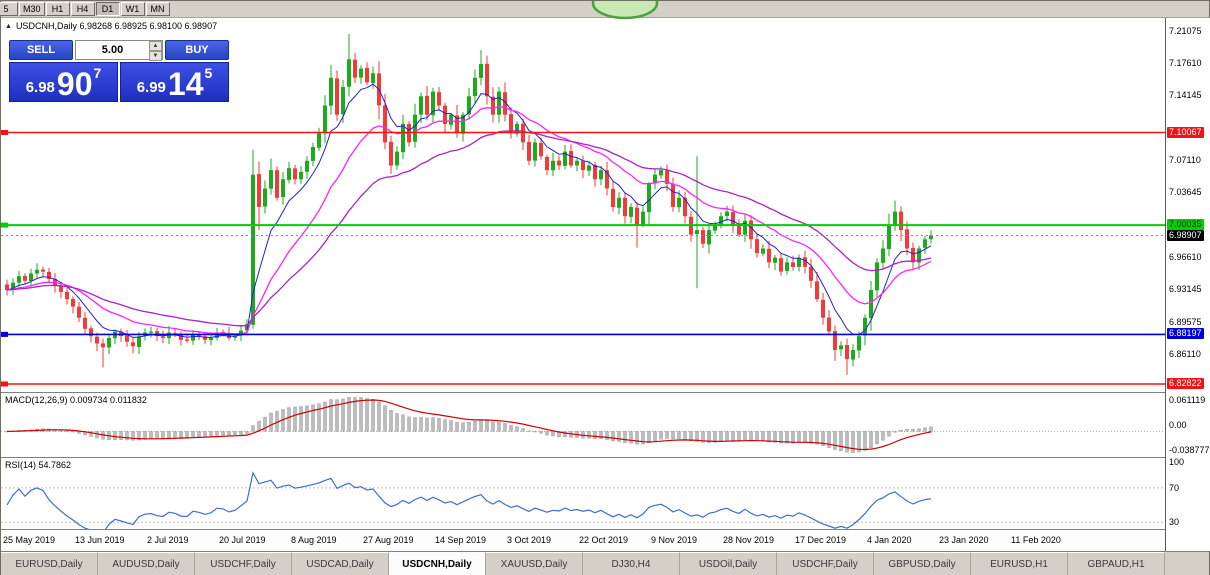  I want to click on date-label: 4 Jan 2020, so click(889, 540).